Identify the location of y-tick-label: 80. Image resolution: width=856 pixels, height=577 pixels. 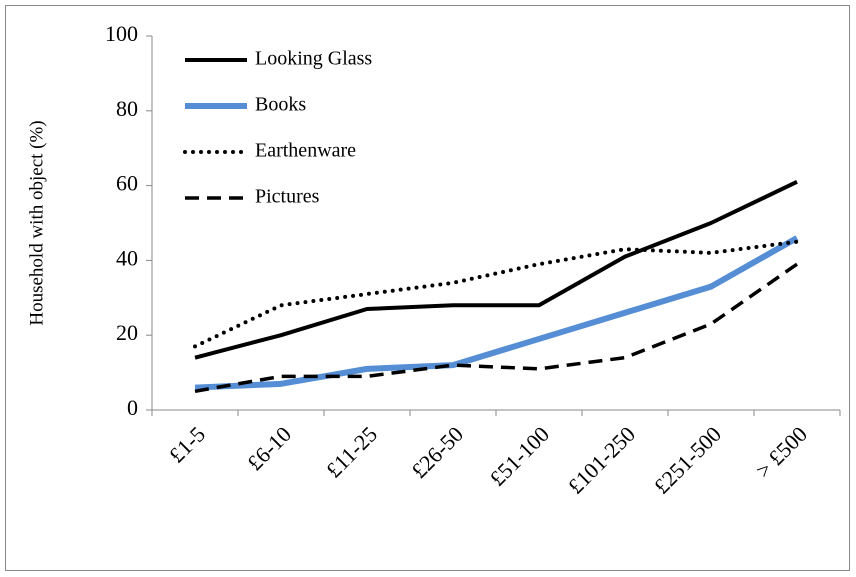
(127, 108).